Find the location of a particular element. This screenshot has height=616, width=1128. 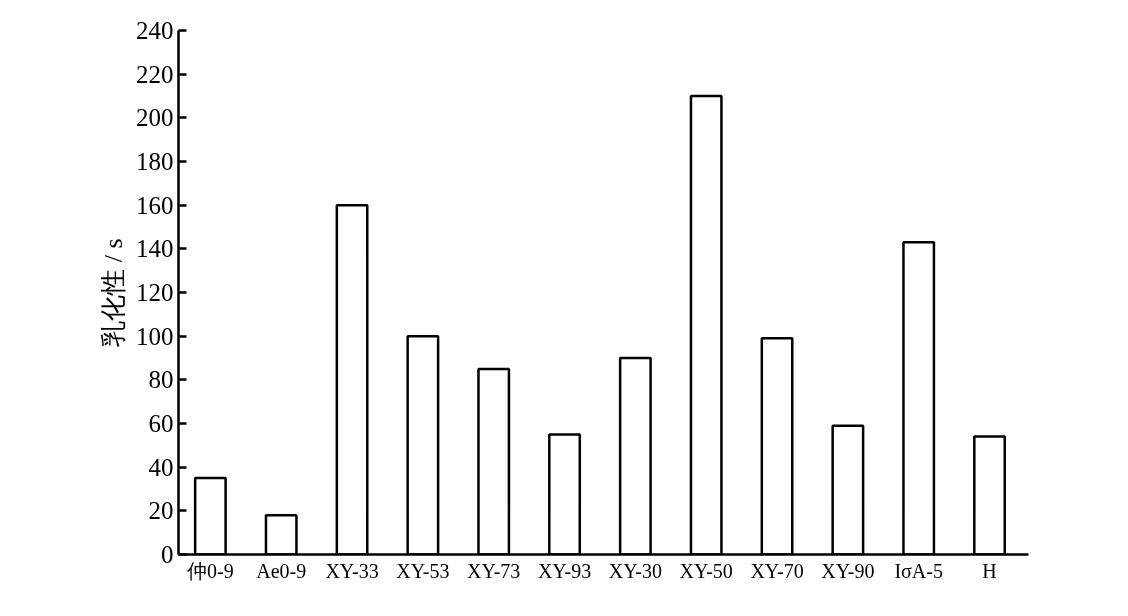

y-tick-label: 60 is located at coordinates (161, 423).